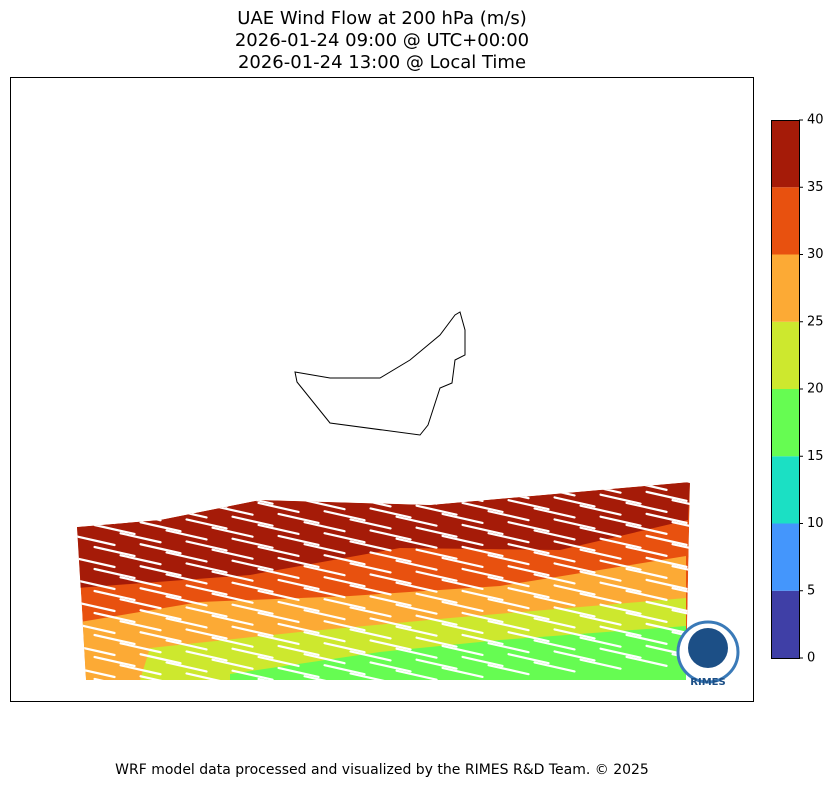 This screenshot has width=835, height=788. I want to click on colorbar-tick-label: 35, so click(815, 187).